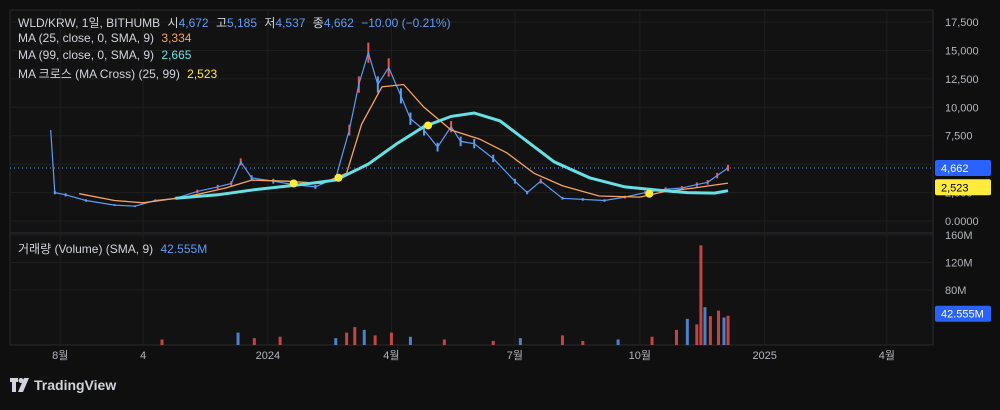 This screenshot has width=1000, height=410. Describe the element at coordinates (955, 291) in the screenshot. I see `volume-tick-label: 80M` at that location.